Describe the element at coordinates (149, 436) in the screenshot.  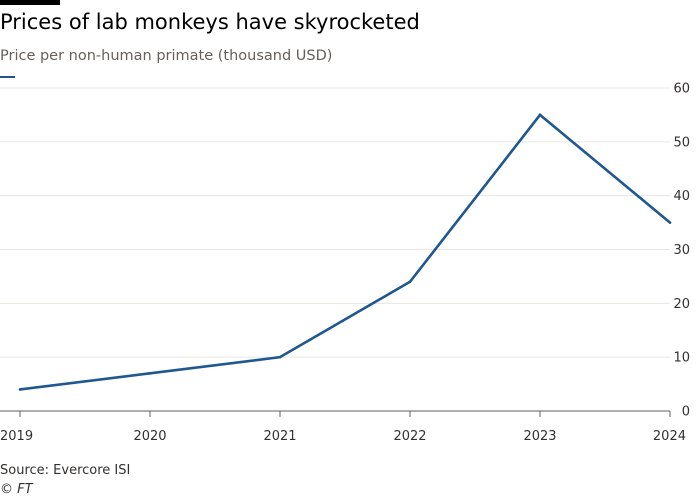
I see `x-tick-label: 2020` at that location.